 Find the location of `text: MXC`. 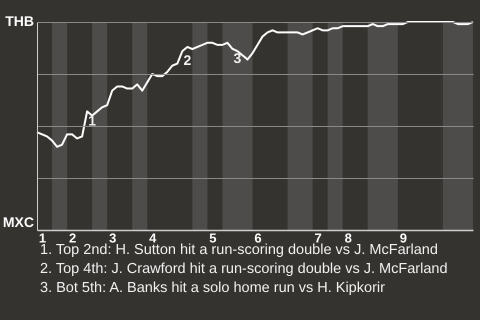

text: MXC is located at coordinates (18, 222).